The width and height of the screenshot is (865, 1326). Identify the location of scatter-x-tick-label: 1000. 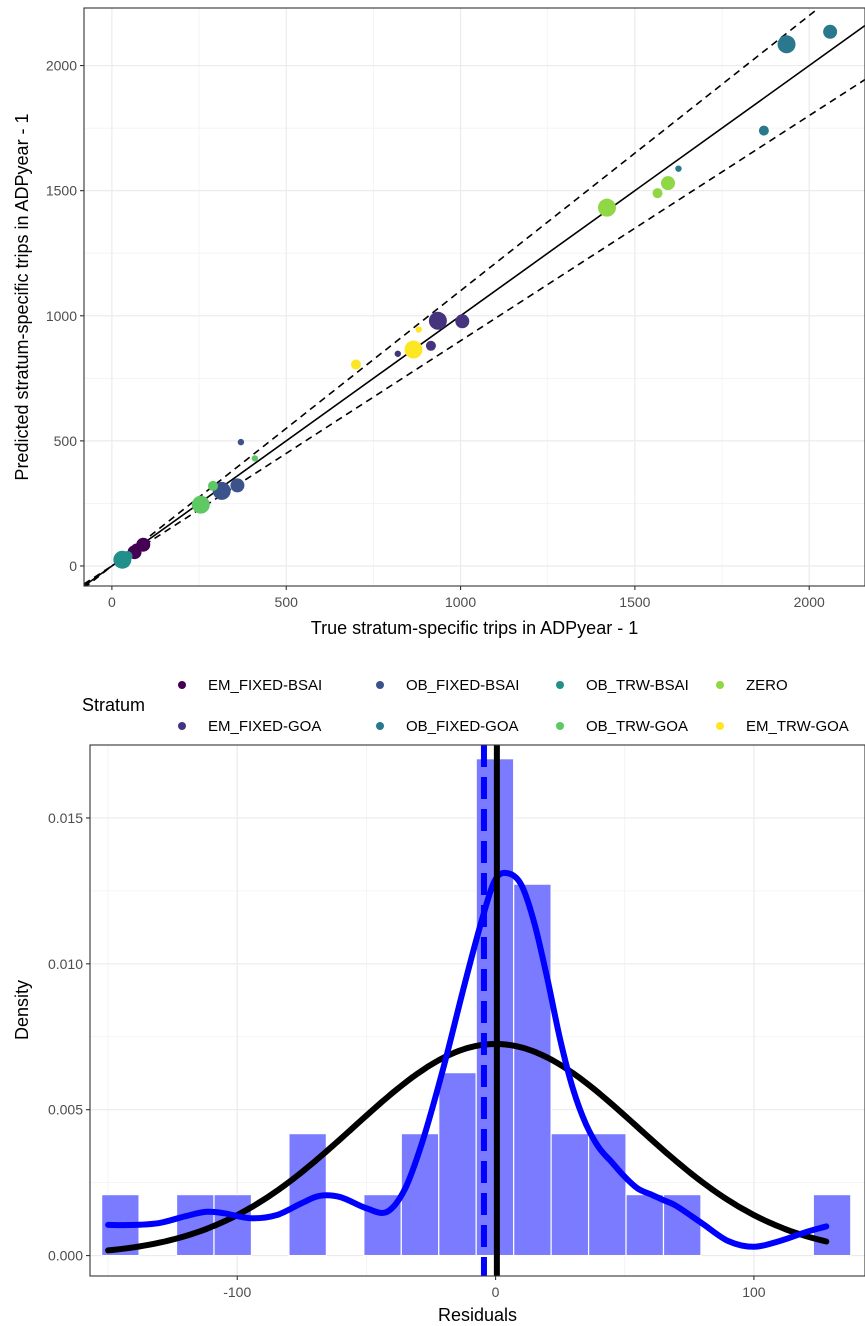
(460, 602).